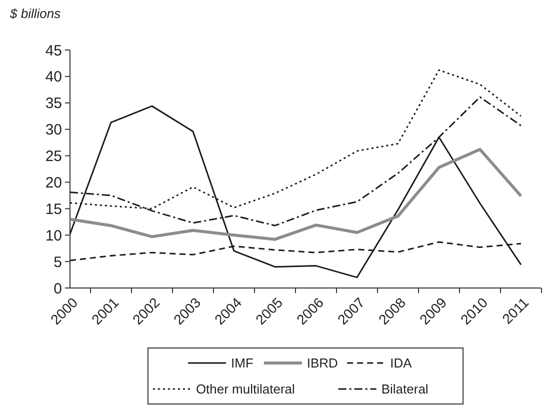 This screenshot has width=551, height=415. I want to click on y-tick-label: 25, so click(53, 157).